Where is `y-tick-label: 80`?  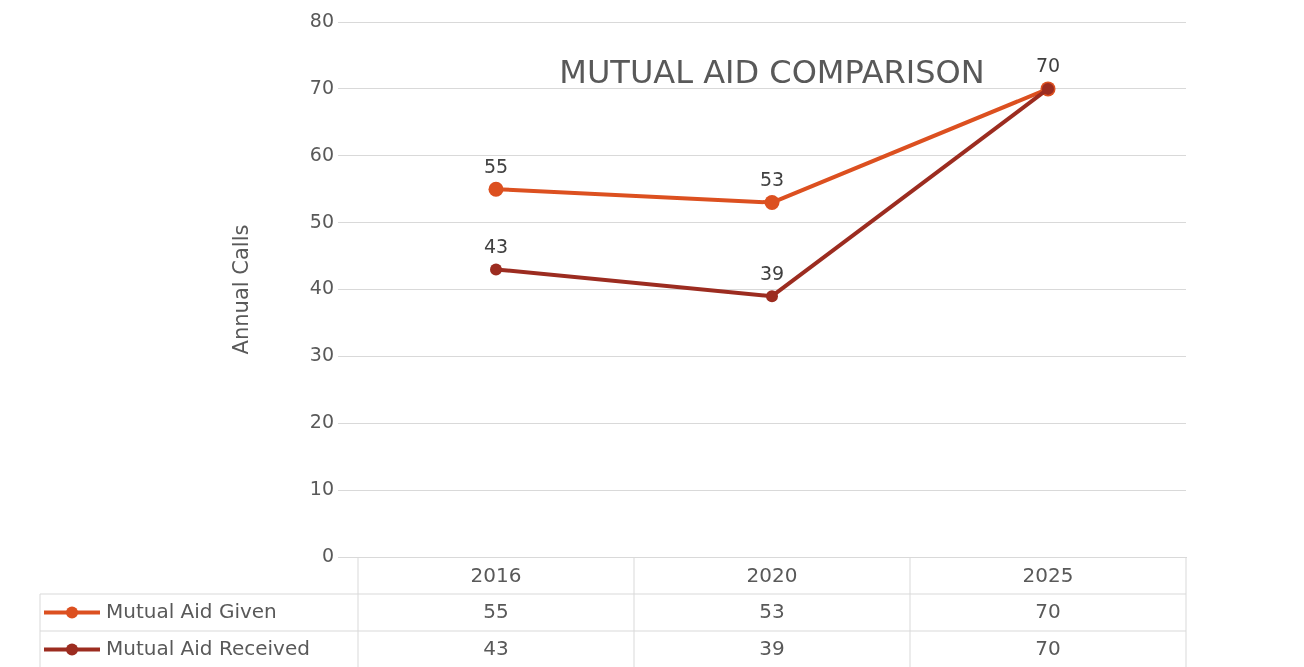
y-tick-label: 80 is located at coordinates (321, 19).